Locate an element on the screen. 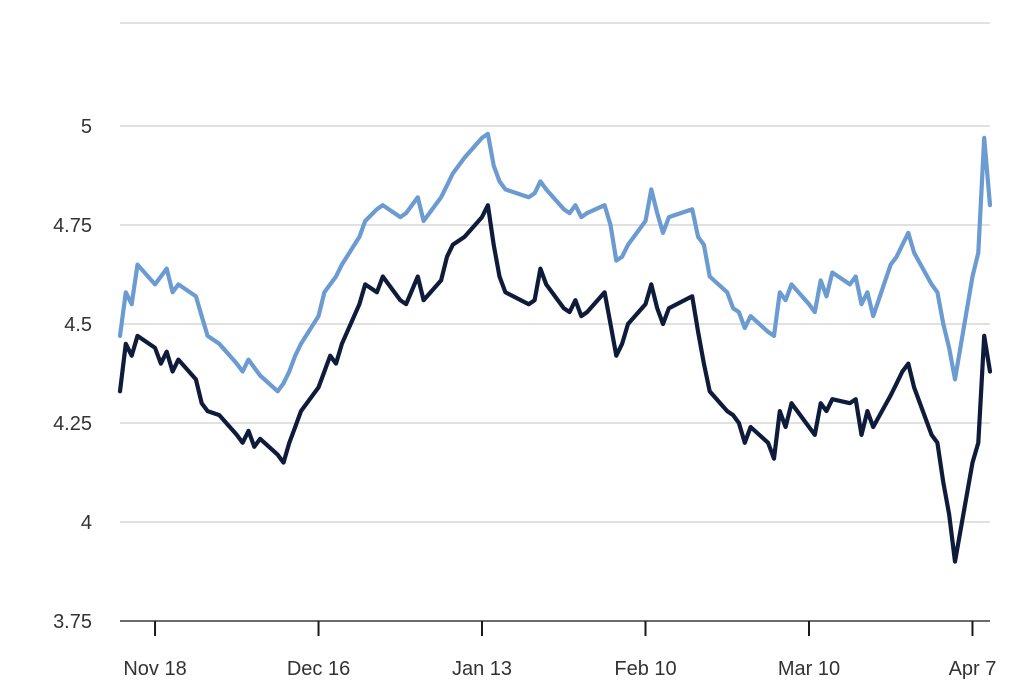 Image resolution: width=1024 pixels, height=698 pixels. y-tick-label: 4.25 is located at coordinates (72, 424).